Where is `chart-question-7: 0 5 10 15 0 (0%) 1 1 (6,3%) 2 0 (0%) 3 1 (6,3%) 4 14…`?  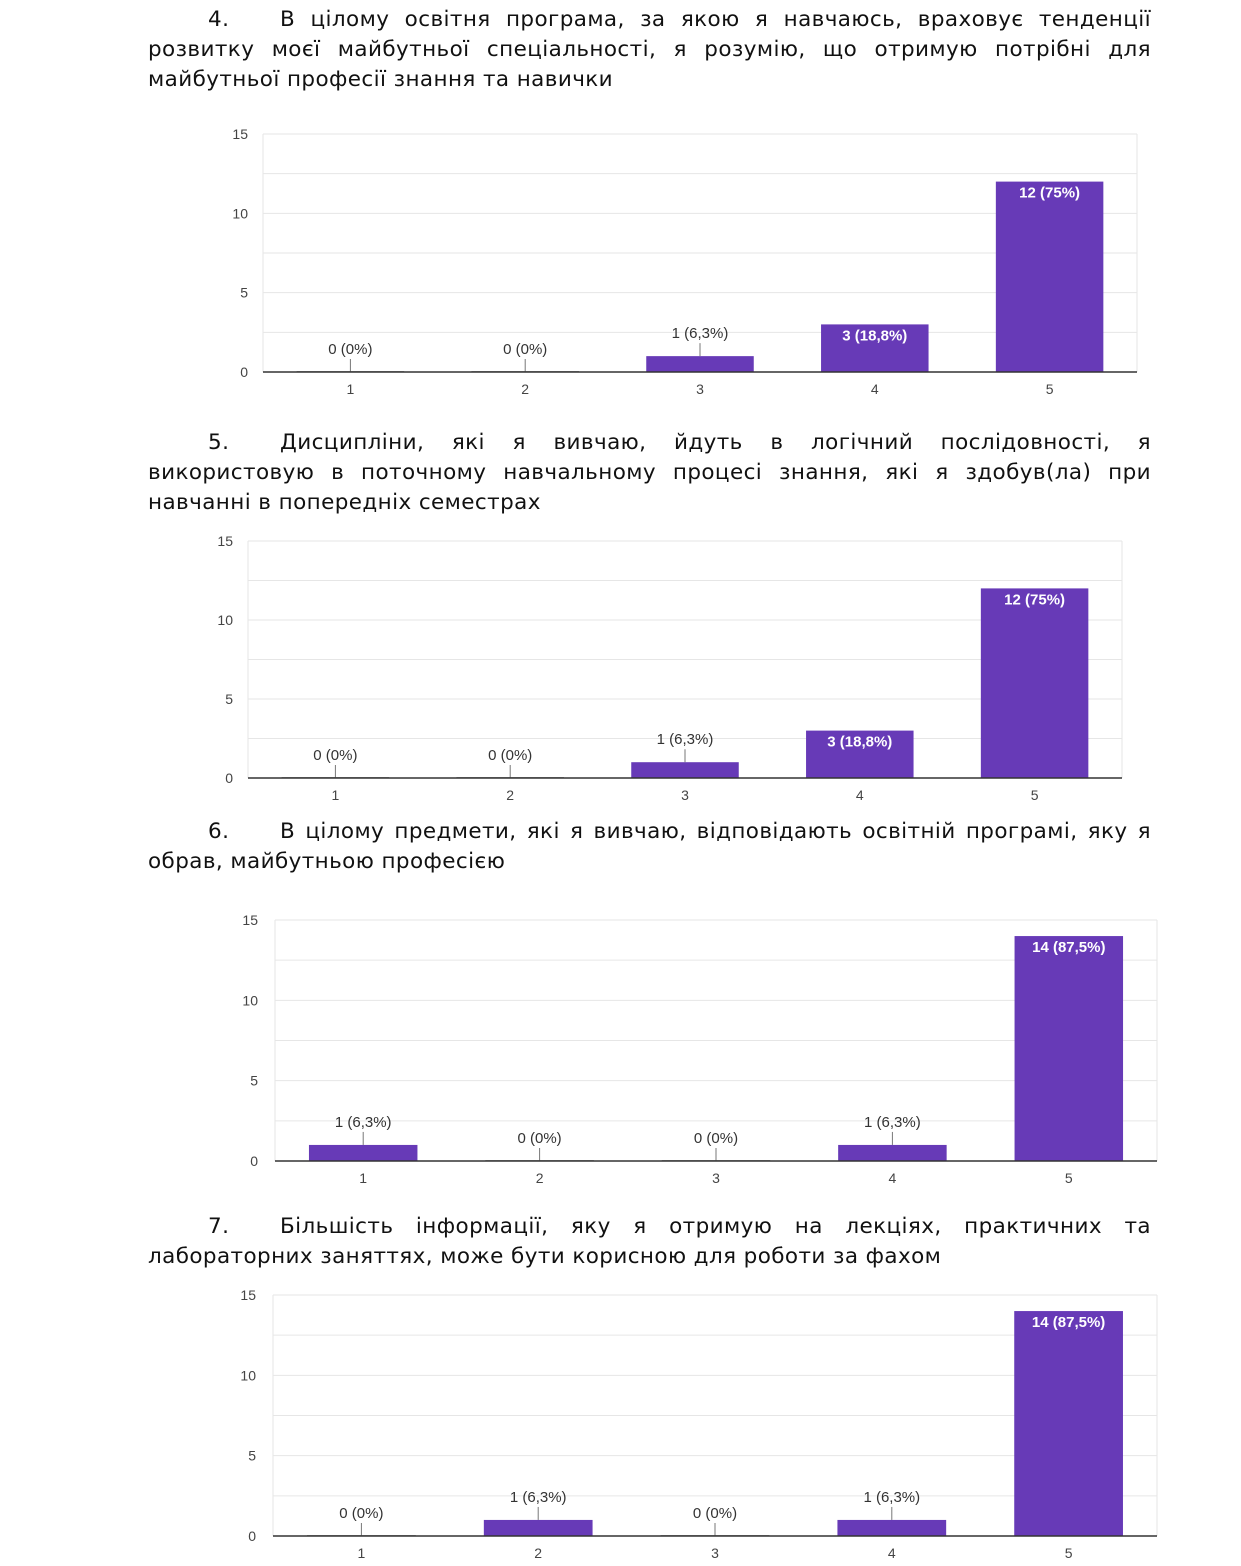
chart-question-7: 0 5 10 15 0 (0%) 1 1 (6,3%) 2 0 (0%) 3 1 (6,3%) 4 14… is located at coordinates (699, 1424).